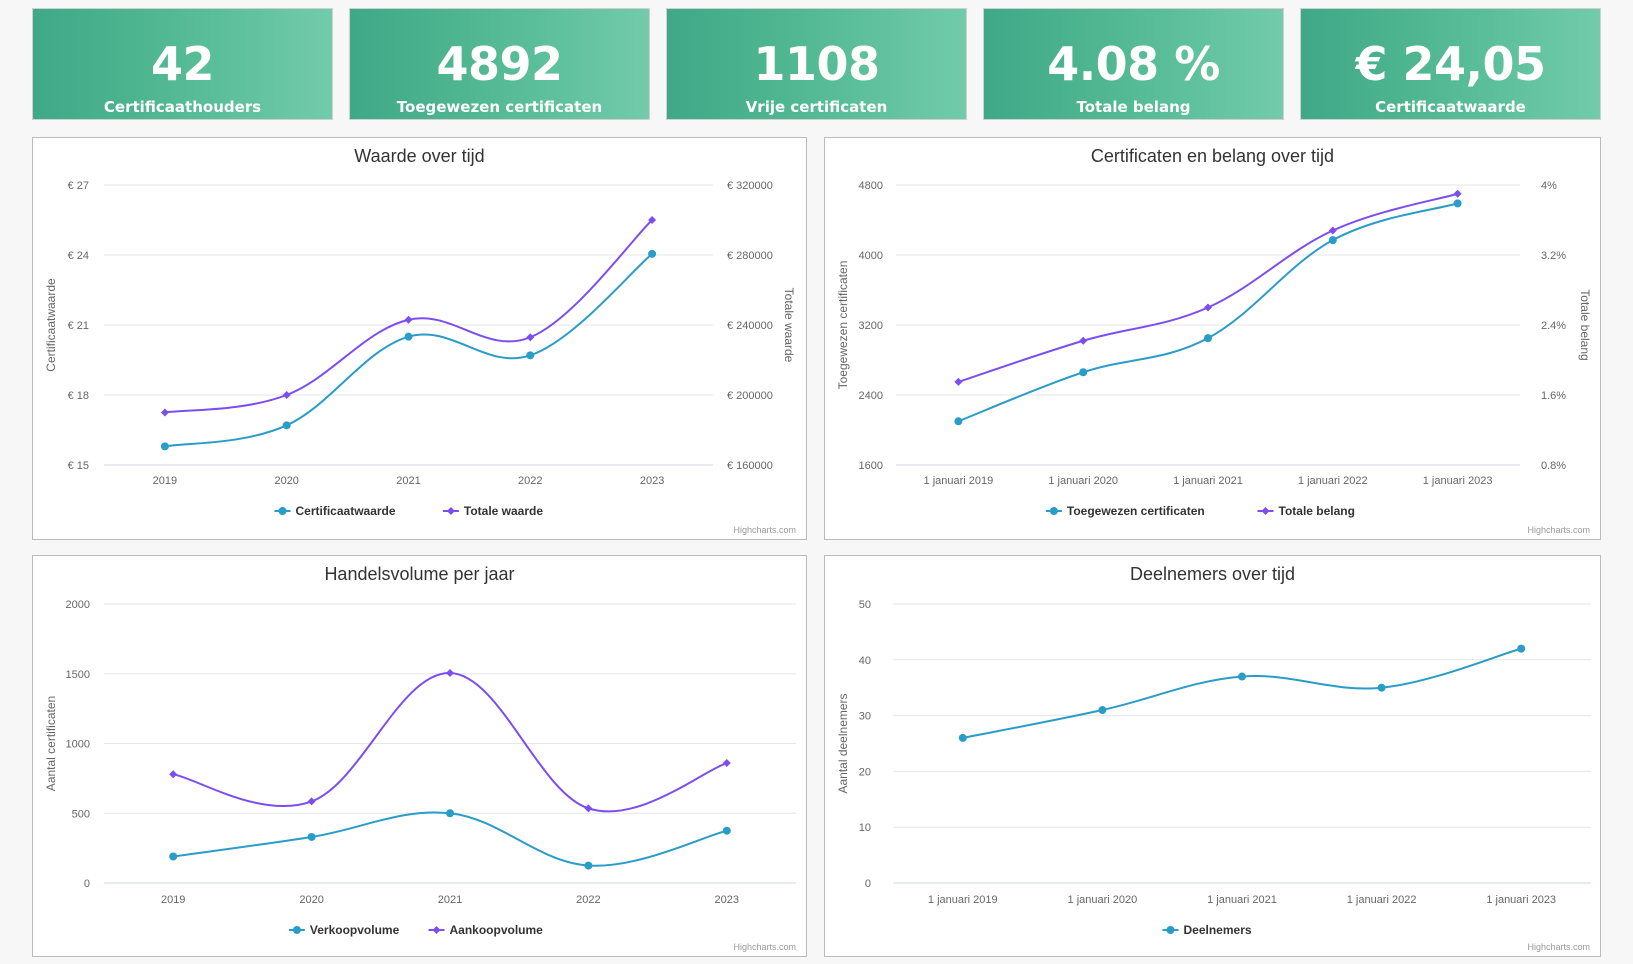 The image size is (1633, 964). I want to click on y-tick-label: 2000, so click(78, 605).